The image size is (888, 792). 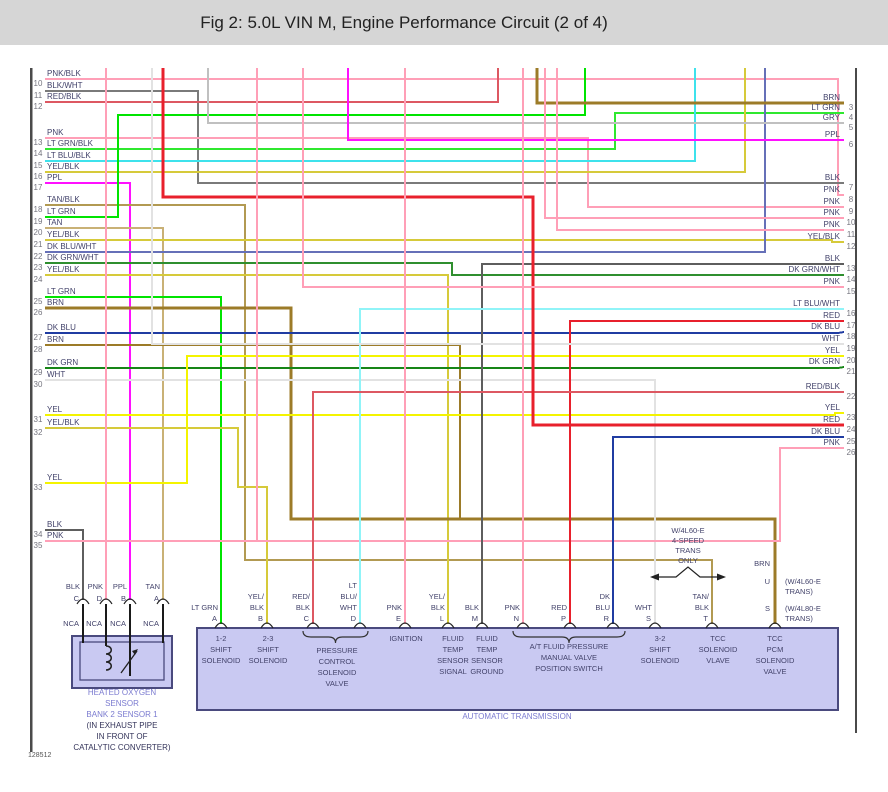 What do you see at coordinates (122, 703) in the screenshot?
I see `o2-caption-line: SENSOR` at bounding box center [122, 703].